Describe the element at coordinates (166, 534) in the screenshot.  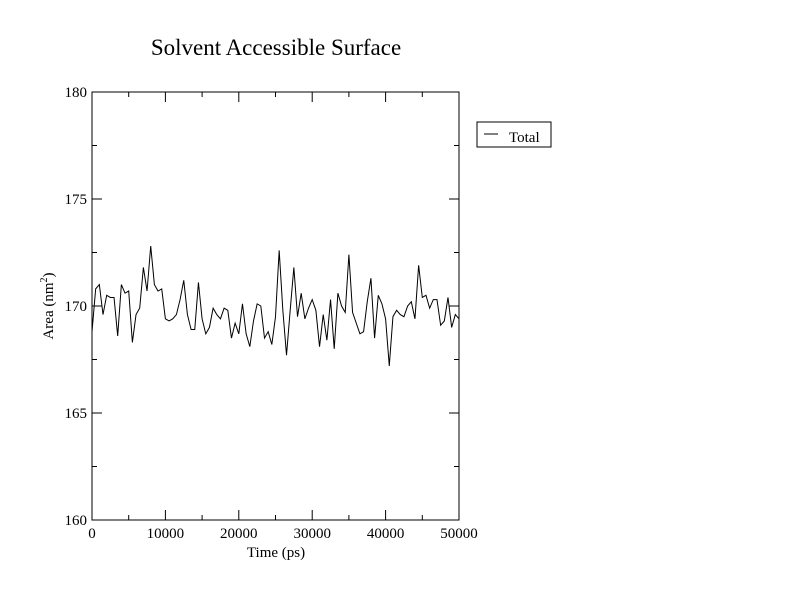
I see `x-tick-label: 10000` at that location.